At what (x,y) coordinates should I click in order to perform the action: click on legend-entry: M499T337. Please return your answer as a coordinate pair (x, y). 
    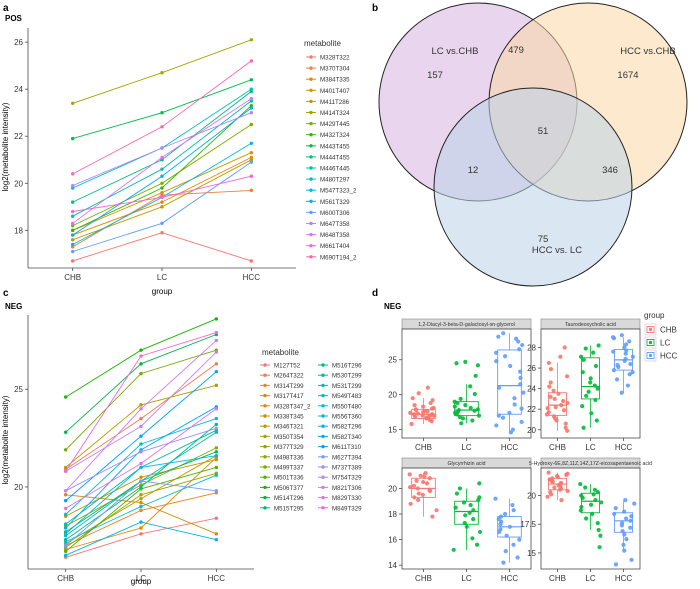
    Looking at the image, I should click on (289, 468).